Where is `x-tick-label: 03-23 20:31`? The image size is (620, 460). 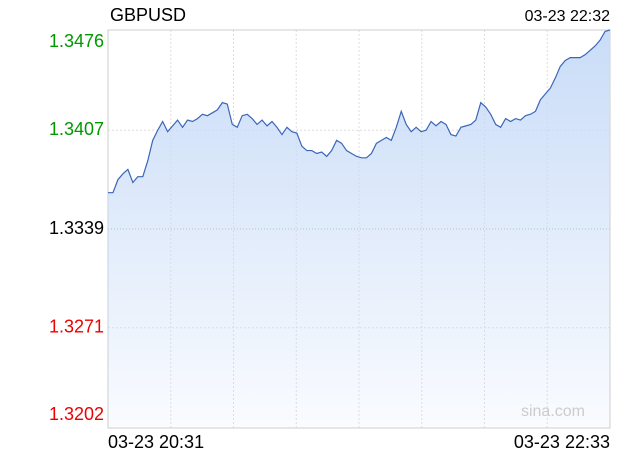 x-tick-label: 03-23 20:31 is located at coordinates (156, 442).